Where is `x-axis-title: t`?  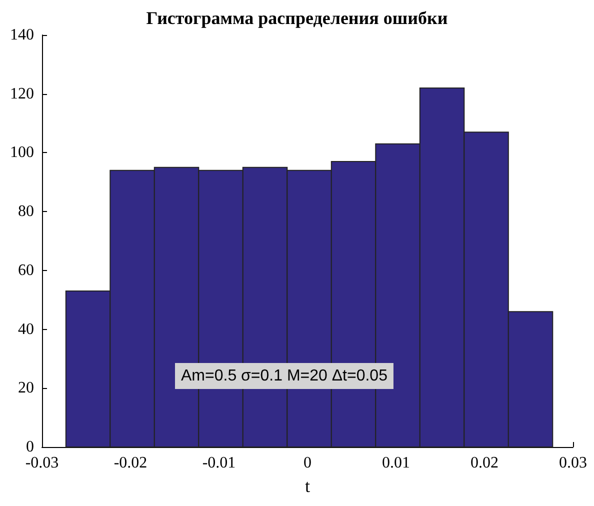 x-axis-title: t is located at coordinates (307, 486).